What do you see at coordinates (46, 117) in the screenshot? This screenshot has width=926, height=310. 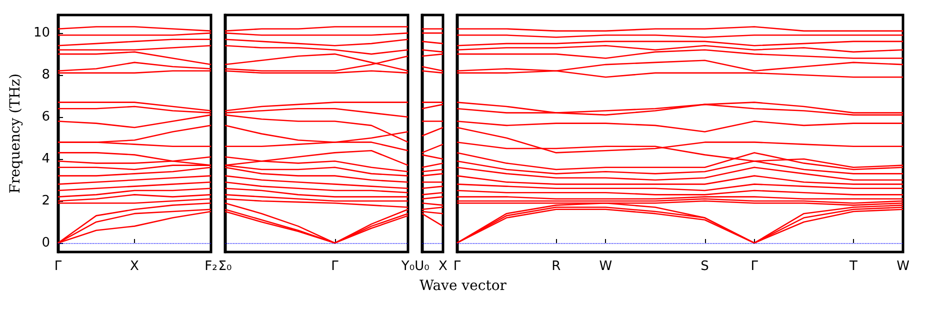 I see `y-tick-label: 6` at bounding box center [46, 117].